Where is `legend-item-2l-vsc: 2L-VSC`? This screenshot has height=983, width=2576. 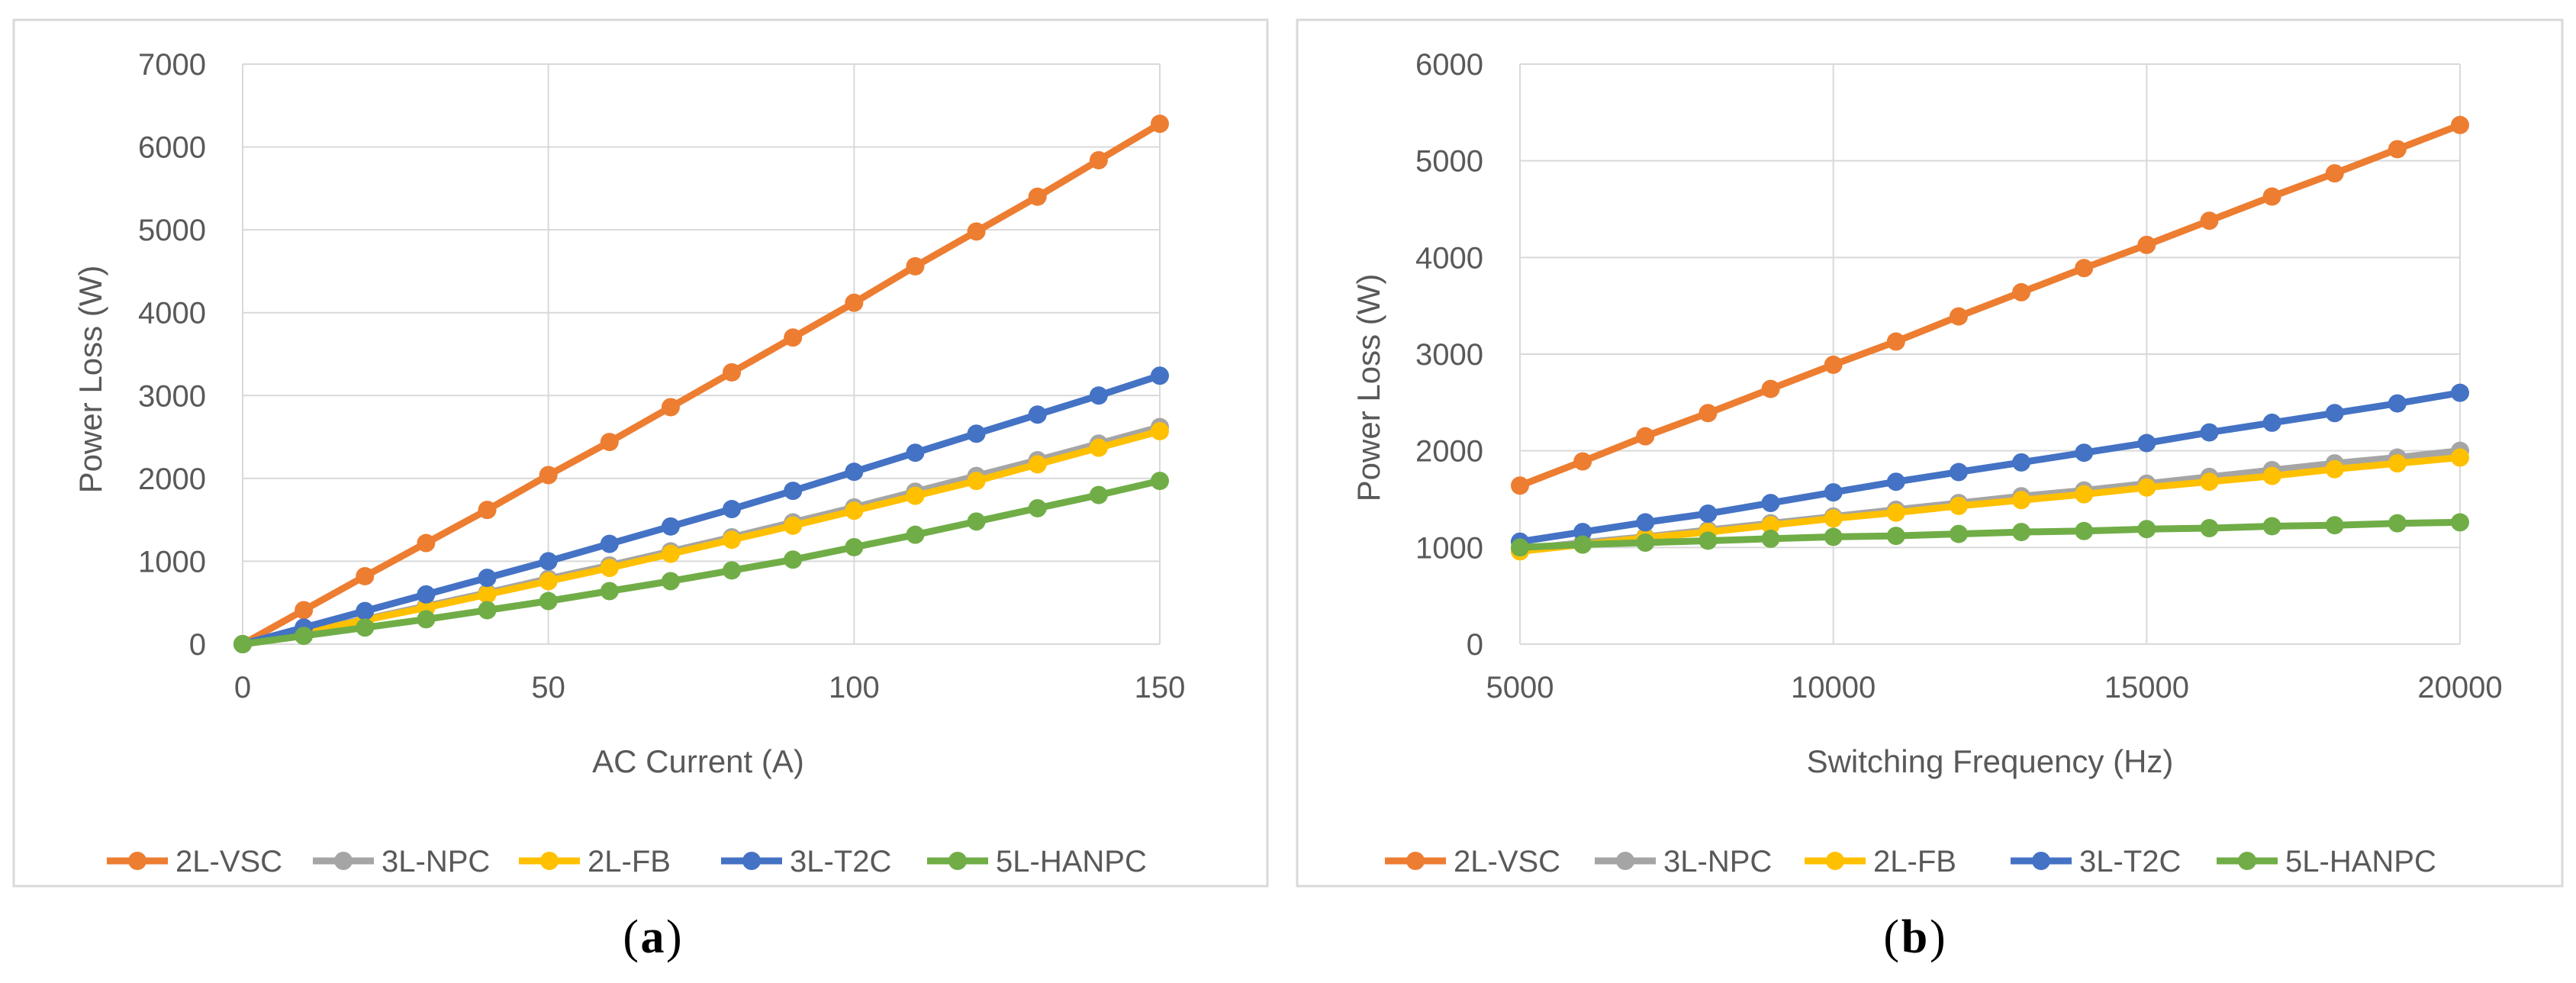 legend-item-2l-vsc: 2L-VSC is located at coordinates (1472, 861).